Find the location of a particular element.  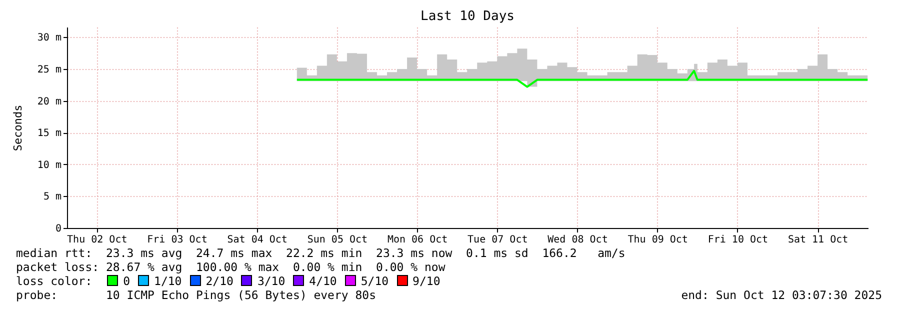

text: 2/10 is located at coordinates (220, 281).